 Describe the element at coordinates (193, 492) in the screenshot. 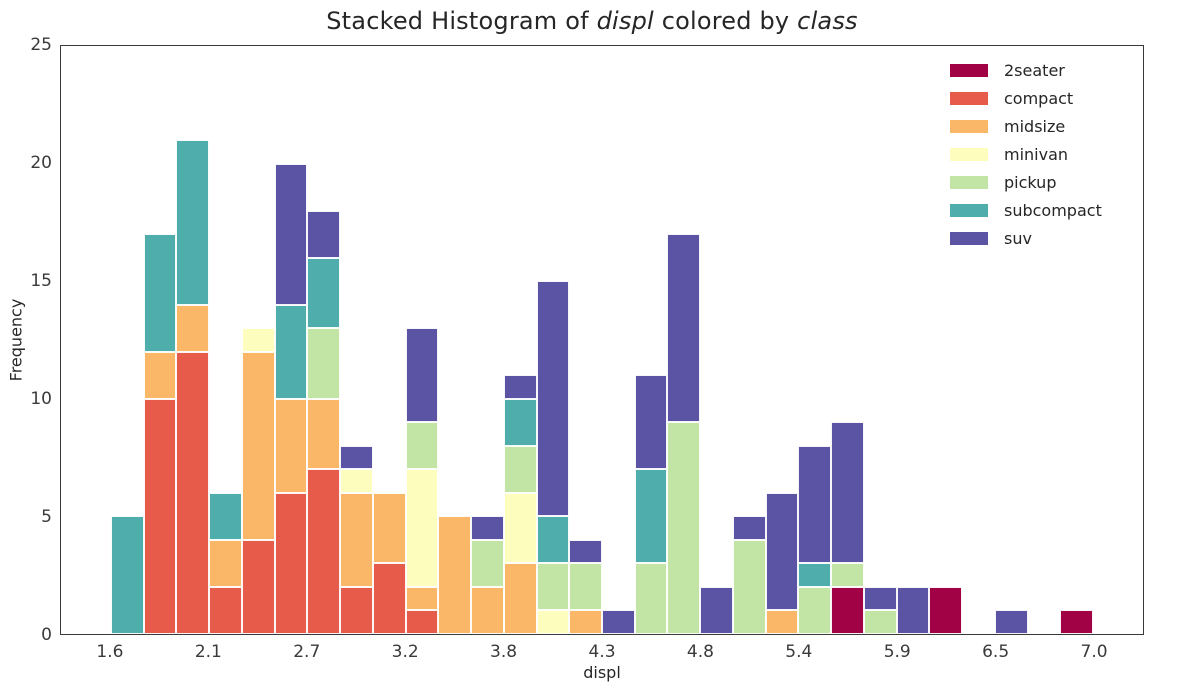

I see `bar-segment-compact-bin3` at that location.